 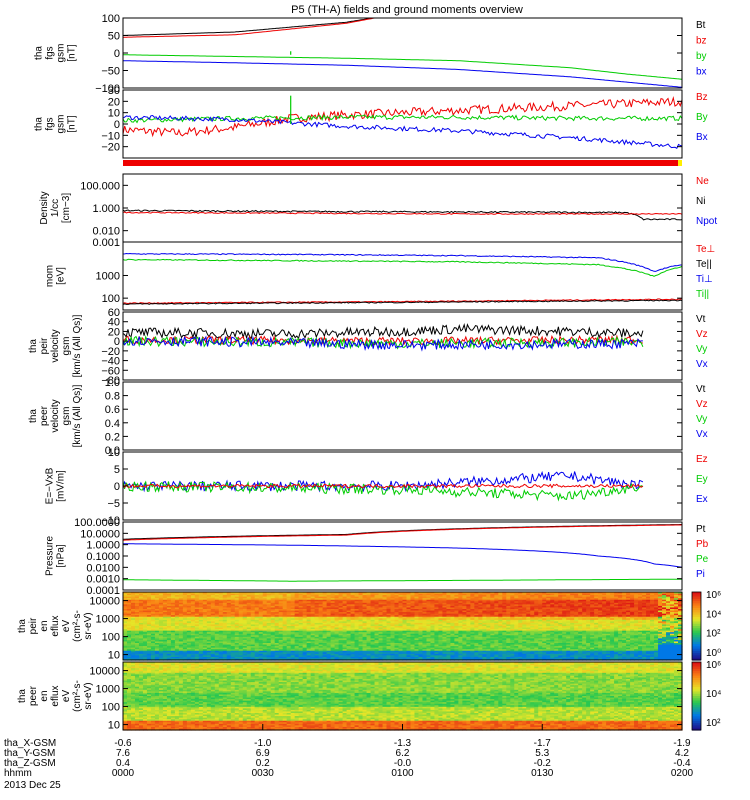 I want to click on y-tick-label: 0, so click(x=117, y=342).